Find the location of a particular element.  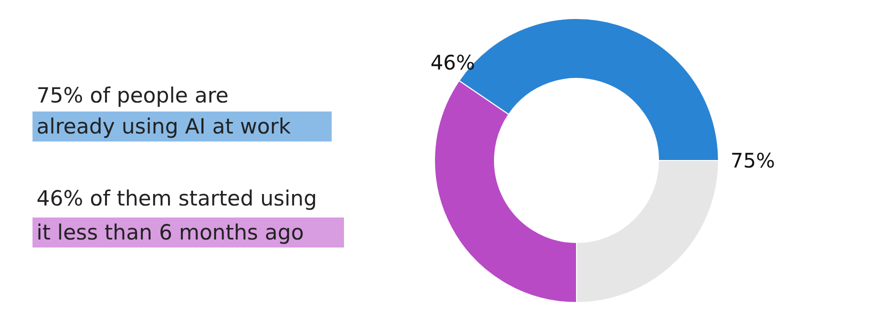

text: 75% of people are is located at coordinates (132, 96).